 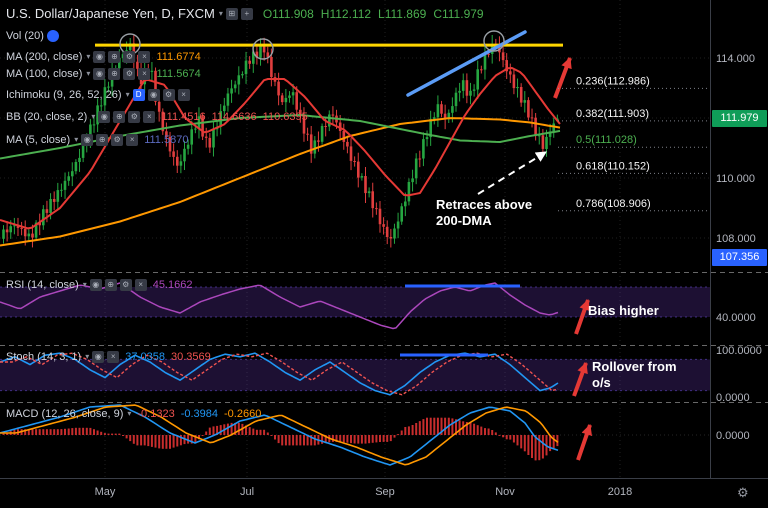 I want to click on price-scale-settings-icon: ⚙, so click(x=743, y=492).